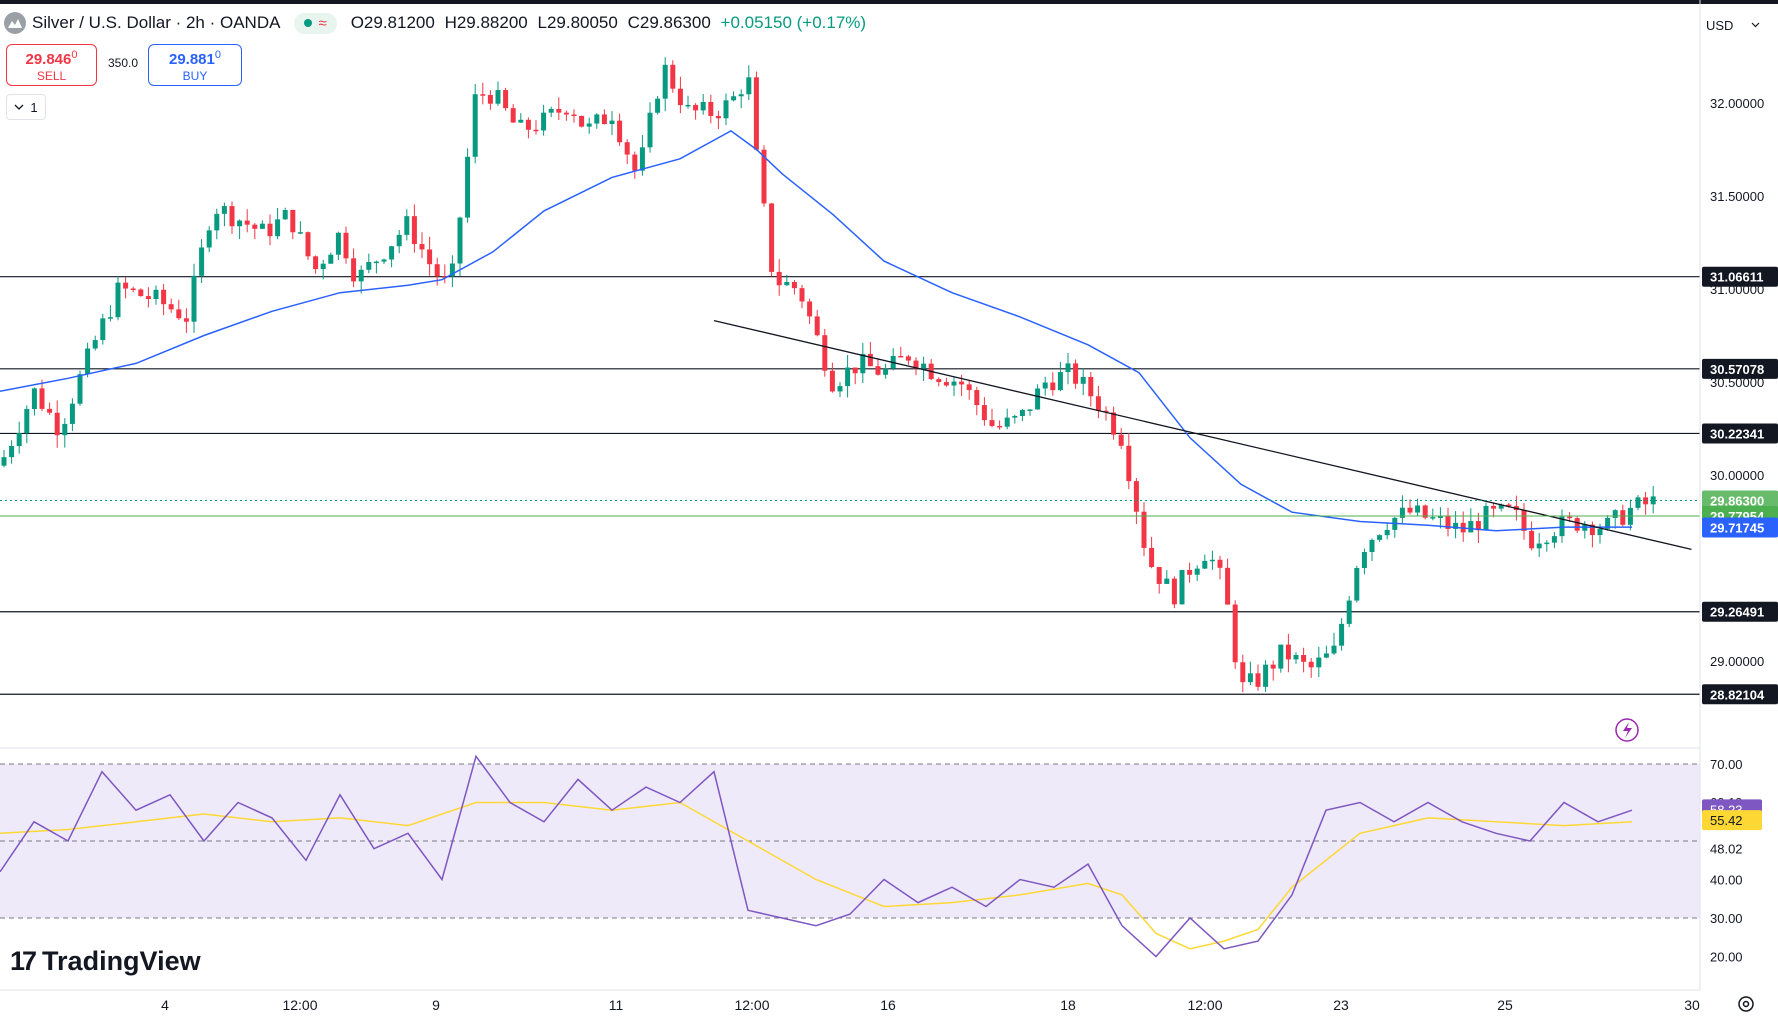 Image resolution: width=1778 pixels, height=1023 pixels. Describe the element at coordinates (1737, 277) in the screenshot. I see `level-price-badge-text: 31.06611` at that location.